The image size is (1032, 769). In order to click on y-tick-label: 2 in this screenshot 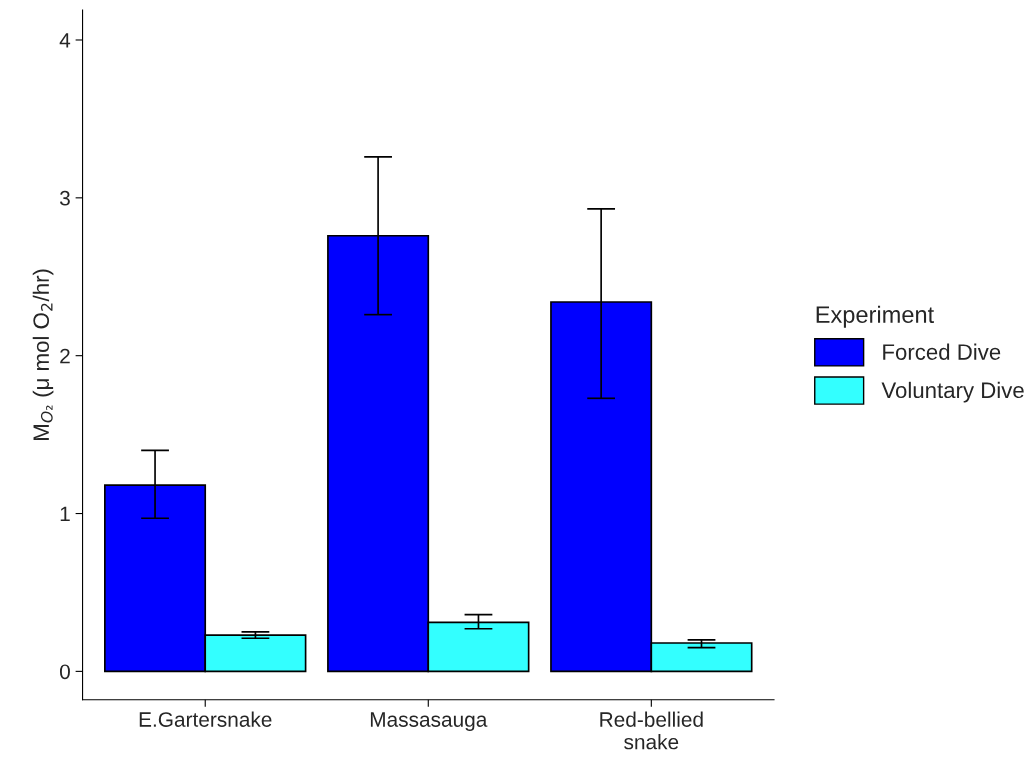, I will do `click(65, 356)`.